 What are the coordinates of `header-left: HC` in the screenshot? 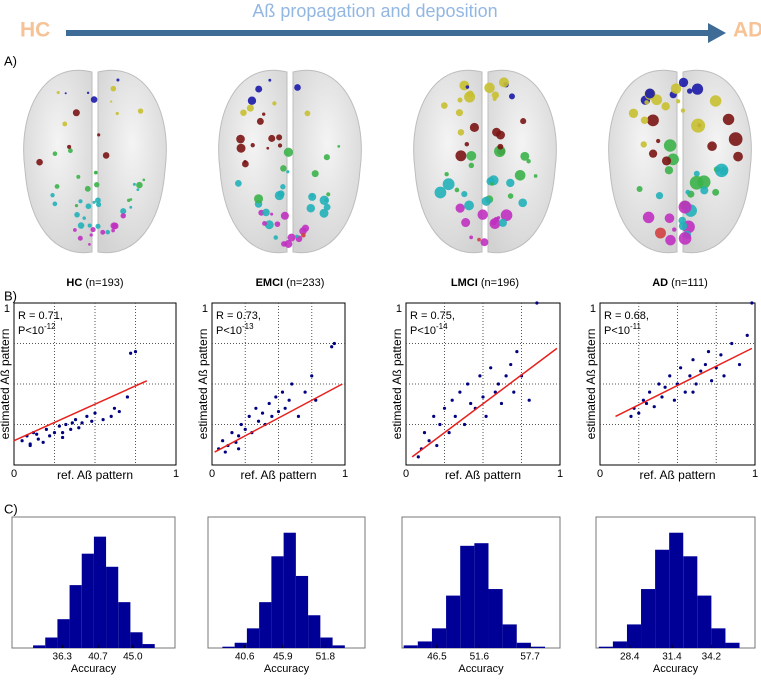 It's located at (35, 30).